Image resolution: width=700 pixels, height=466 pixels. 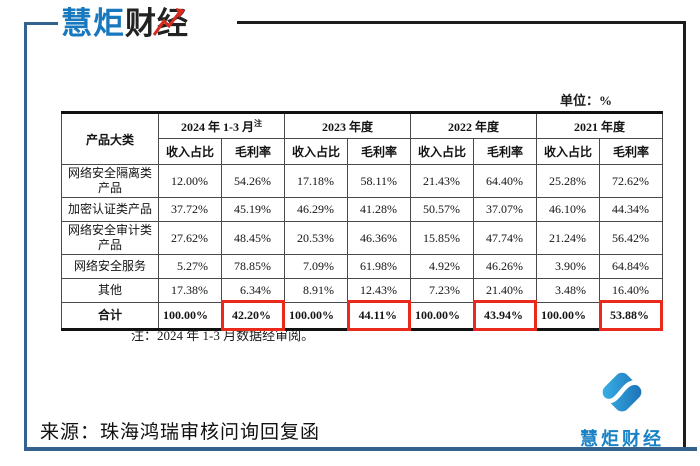 What do you see at coordinates (442, 266) in the screenshot?
I see `cell-value: 4.92%` at bounding box center [442, 266].